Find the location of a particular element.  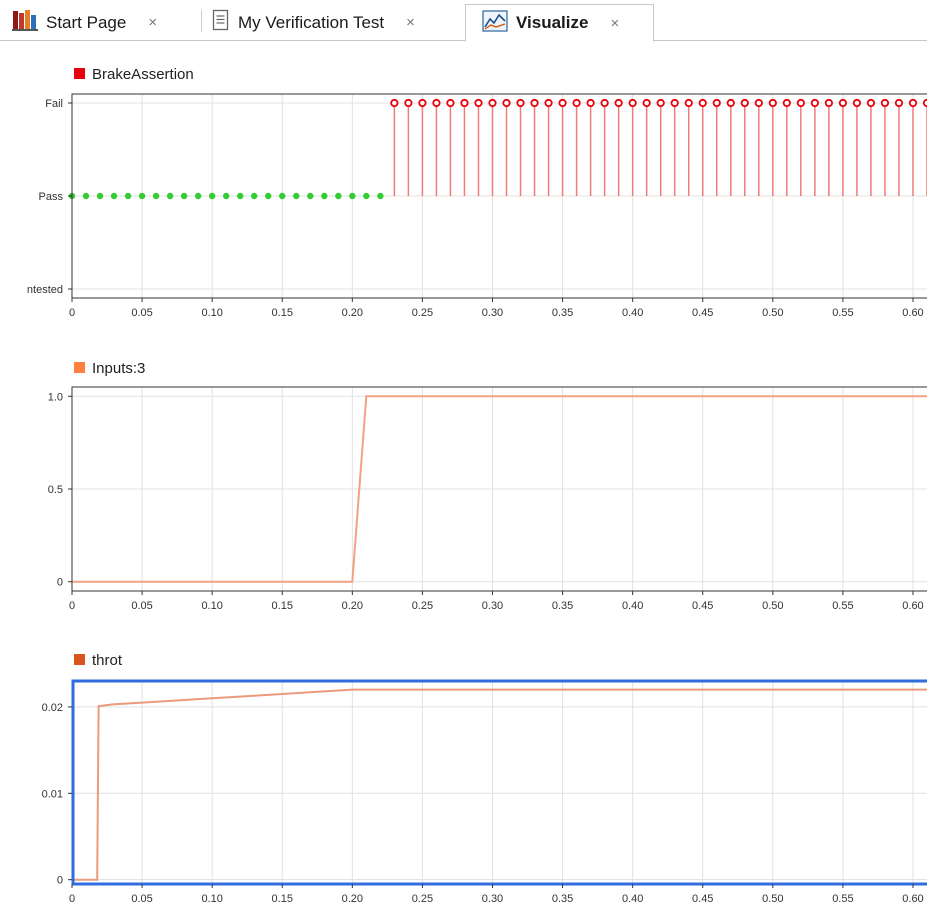

y-axis-ticks: 0 0.5 1.0 is located at coordinates (60, 490).